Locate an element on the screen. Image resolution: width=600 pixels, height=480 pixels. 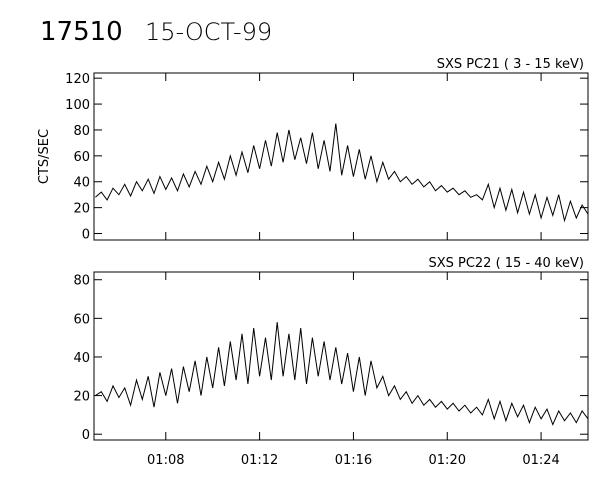
observation-id: 17510 is located at coordinates (81, 32).